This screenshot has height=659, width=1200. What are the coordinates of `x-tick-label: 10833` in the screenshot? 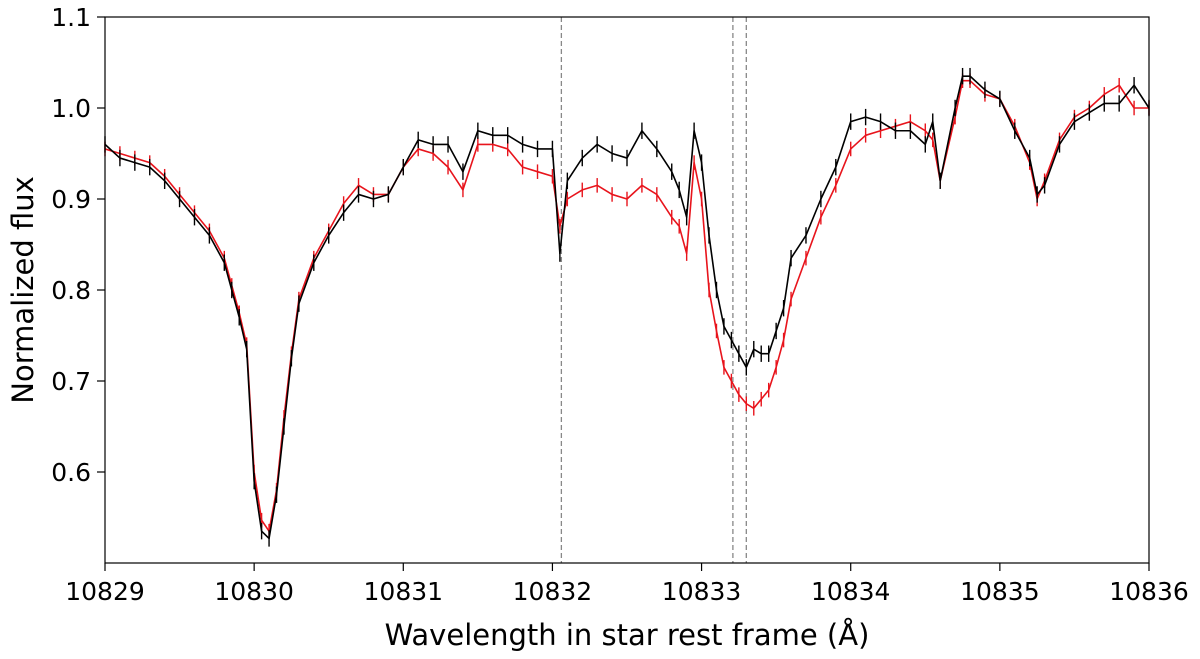 It's located at (702, 591).